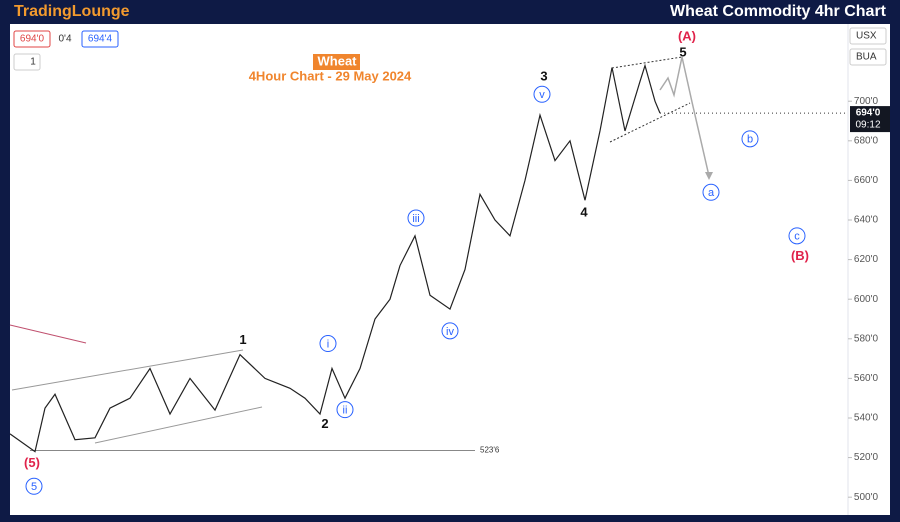  I want to click on chart-title: Wheat, so click(338, 60).